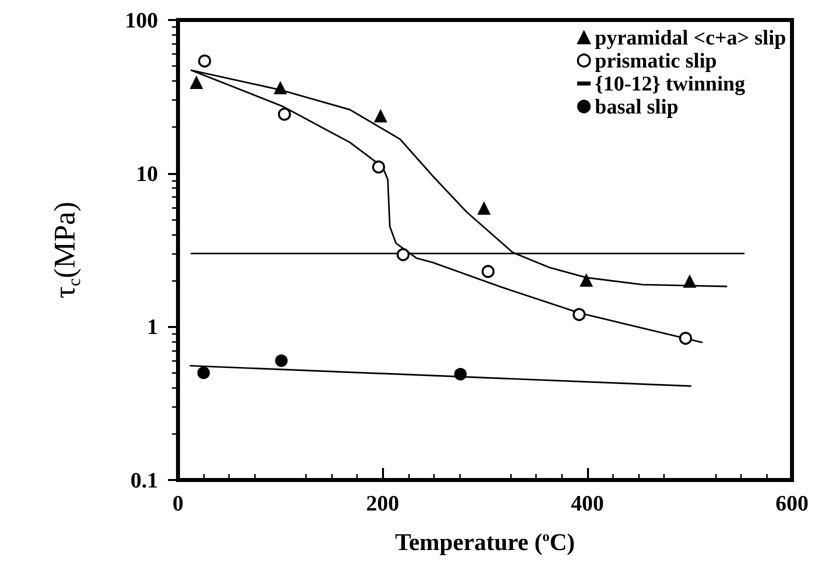 This screenshot has height=572, width=821. I want to click on legend-label: pyramidal <c+a> slip, so click(690, 38).